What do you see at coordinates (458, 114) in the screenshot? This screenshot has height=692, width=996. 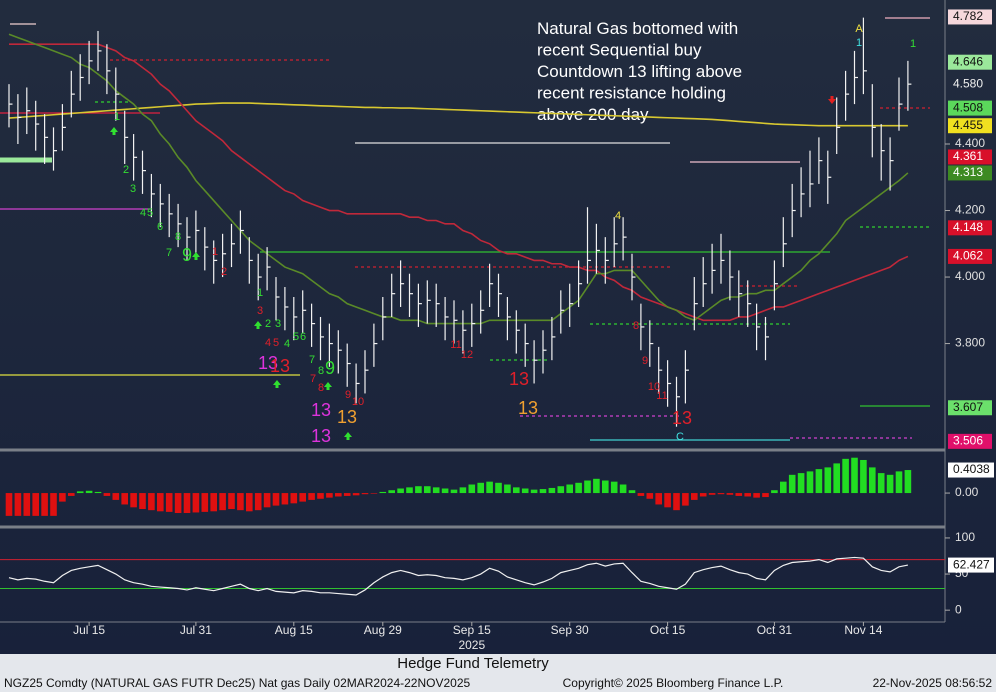 I see `moving-average` at bounding box center [458, 114].